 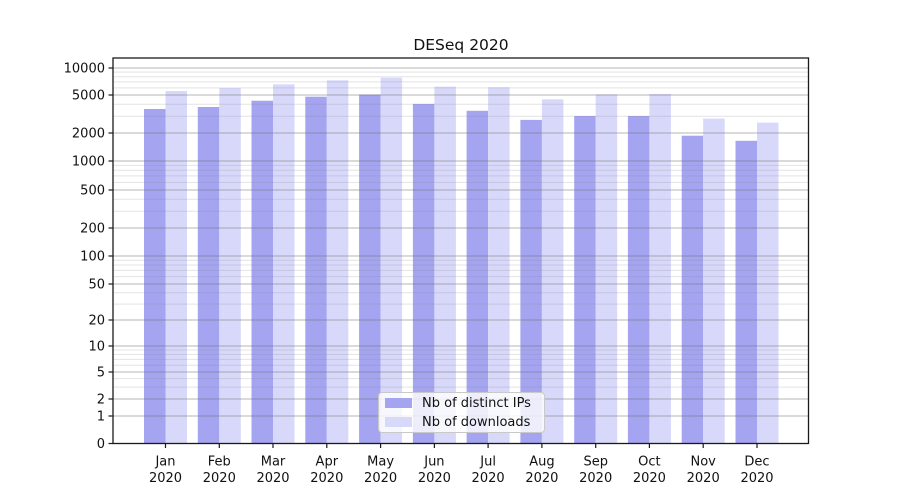 What do you see at coordinates (461, 45) in the screenshot?
I see `chart-title: DESeq 2020` at bounding box center [461, 45].